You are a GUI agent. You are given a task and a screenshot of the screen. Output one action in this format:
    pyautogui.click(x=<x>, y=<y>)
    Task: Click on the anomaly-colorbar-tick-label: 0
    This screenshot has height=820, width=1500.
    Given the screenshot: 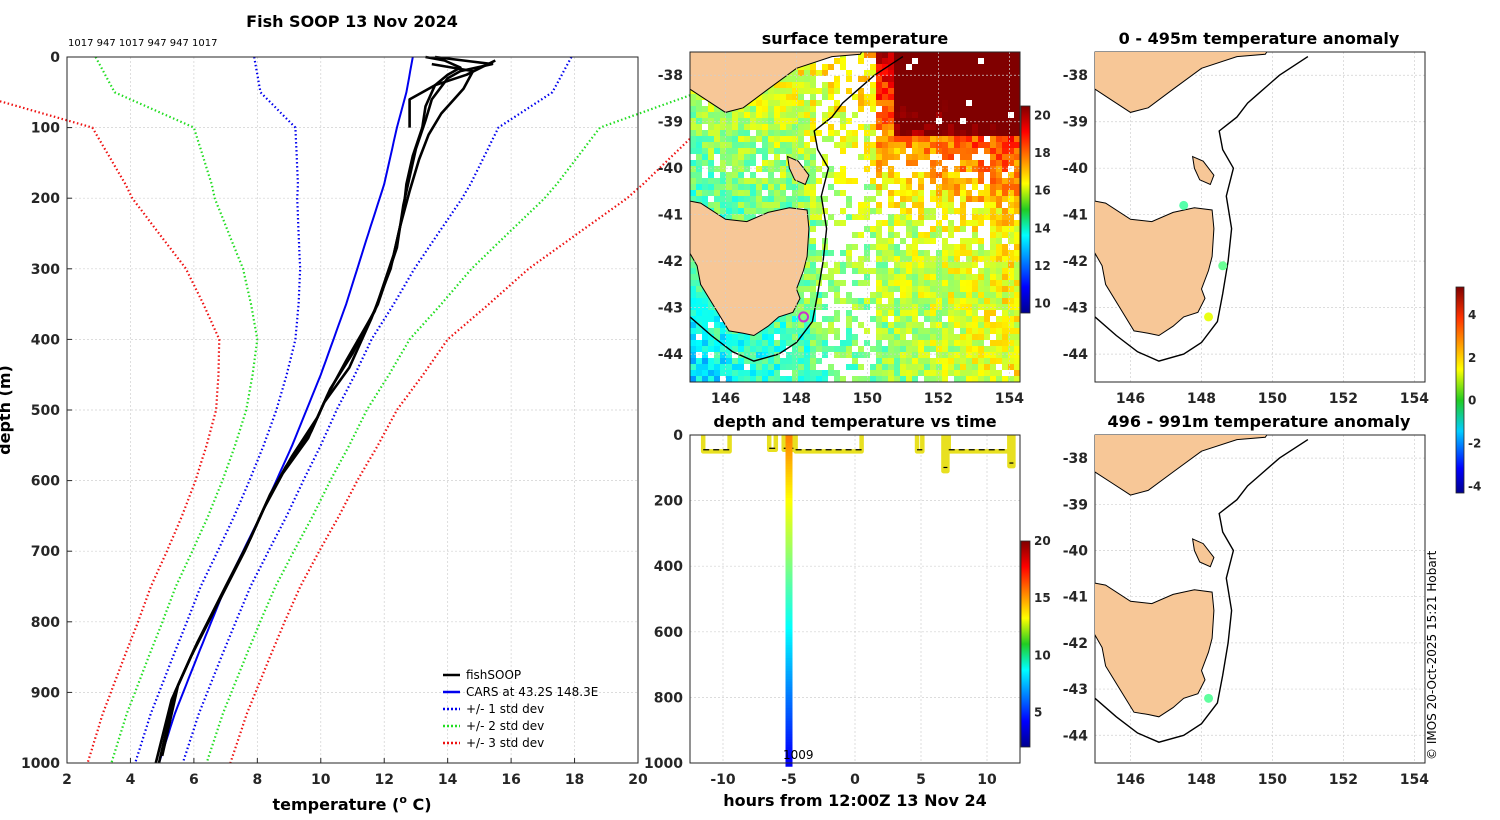 What is the action you would take?
    pyautogui.click(x=1472, y=401)
    